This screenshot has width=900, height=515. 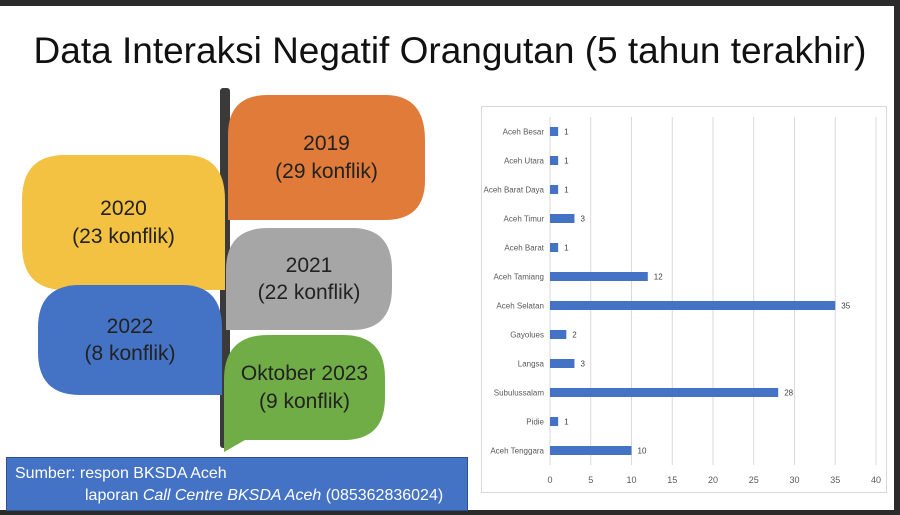 I want to click on source-line-2-italic: Call Centre BKSDA Aceh, so click(x=232, y=496).